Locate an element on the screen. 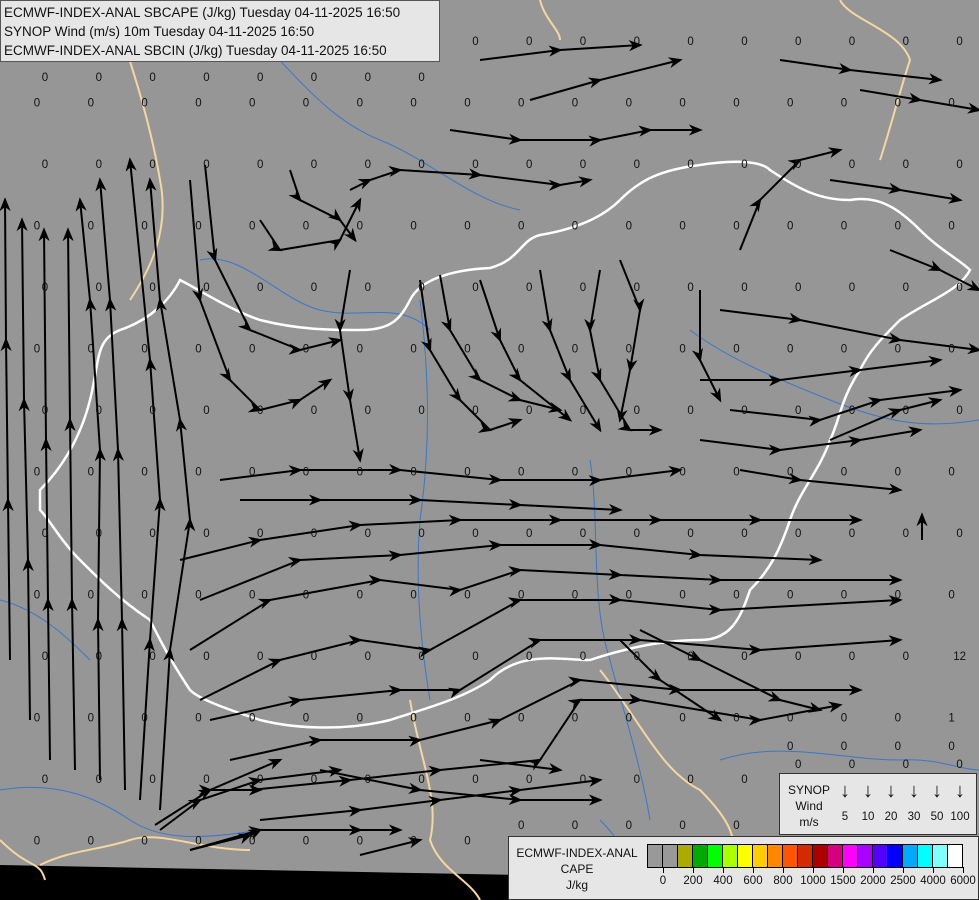 Image resolution: width=979 pixels, height=900 pixels. down-arrow-icon: ↓ is located at coordinates (960, 791).